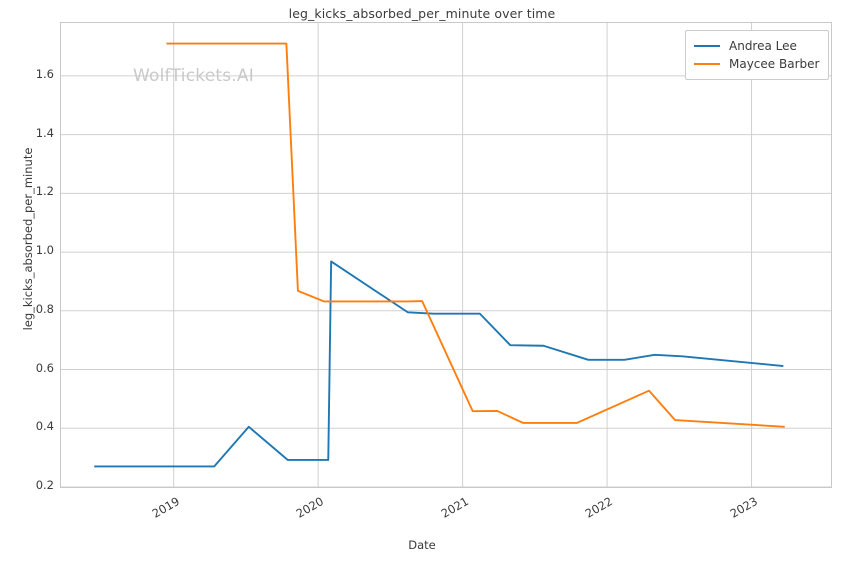  What do you see at coordinates (44, 426) in the screenshot?
I see `y-tick-label: 0.4` at bounding box center [44, 426].